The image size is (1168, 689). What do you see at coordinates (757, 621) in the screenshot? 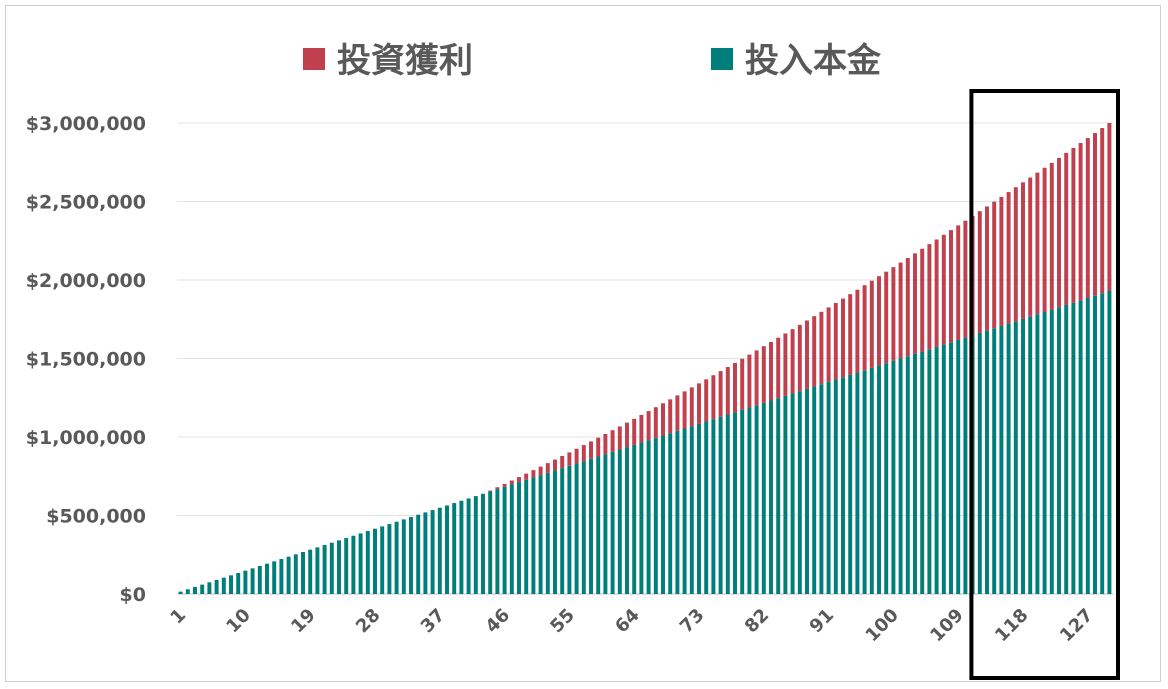
I see `x-tick-label: 82` at bounding box center [757, 621].